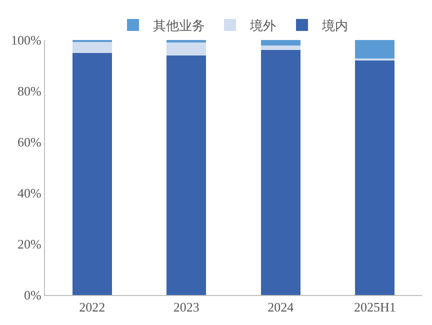 This screenshot has width=432, height=325. I want to click on y-tick-label: 0%, so click(33, 295).